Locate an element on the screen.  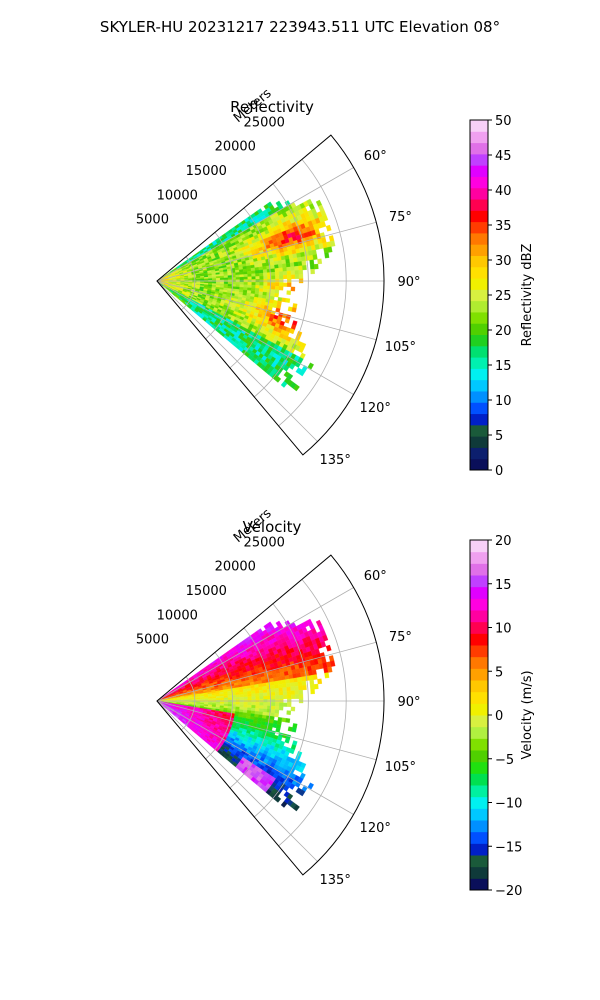
colorbar-tick-label: 30 is located at coordinates (503, 261).